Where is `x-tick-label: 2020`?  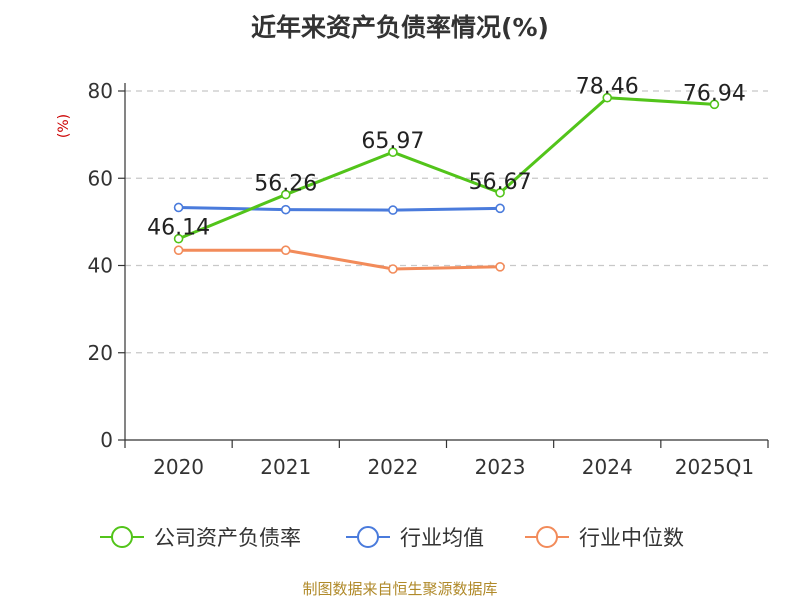
x-tick-label: 2020 is located at coordinates (178, 467).